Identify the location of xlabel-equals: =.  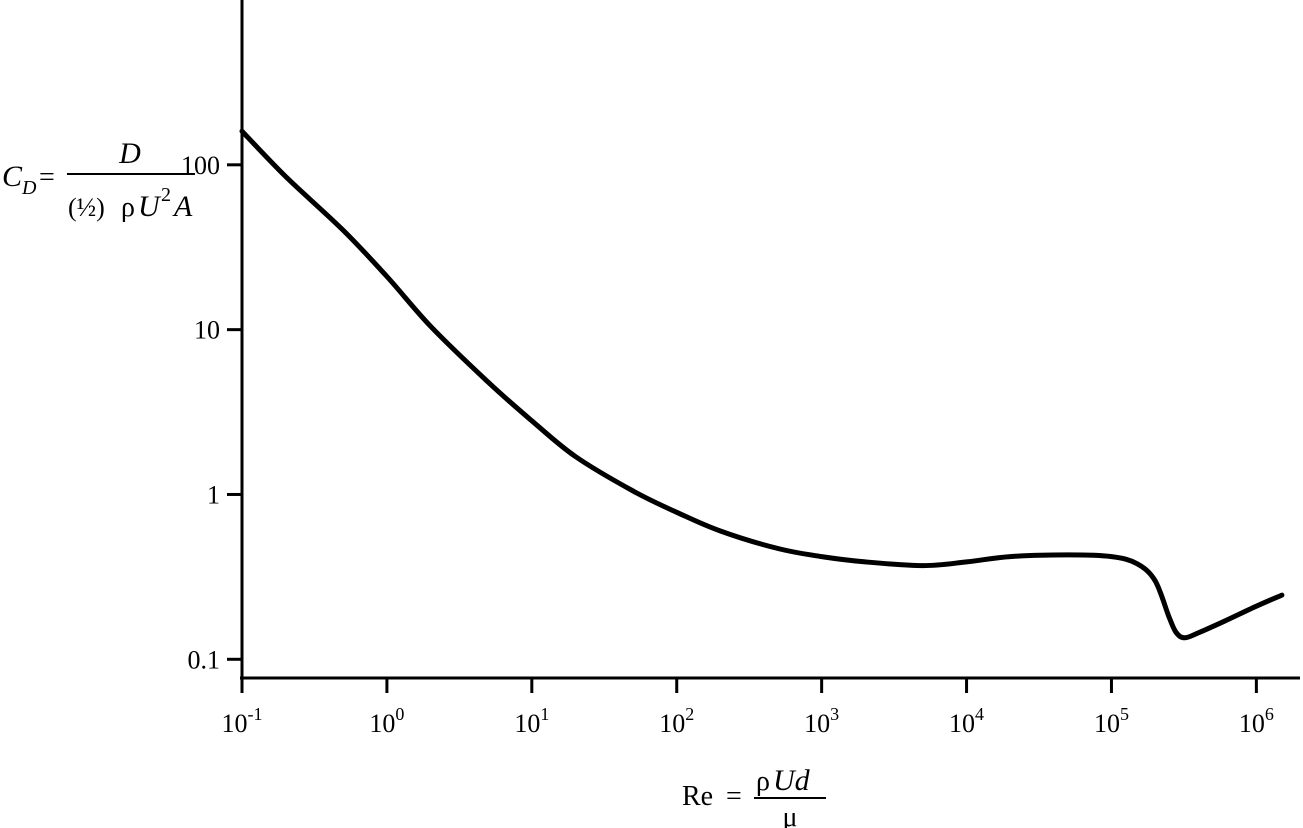
(734, 796).